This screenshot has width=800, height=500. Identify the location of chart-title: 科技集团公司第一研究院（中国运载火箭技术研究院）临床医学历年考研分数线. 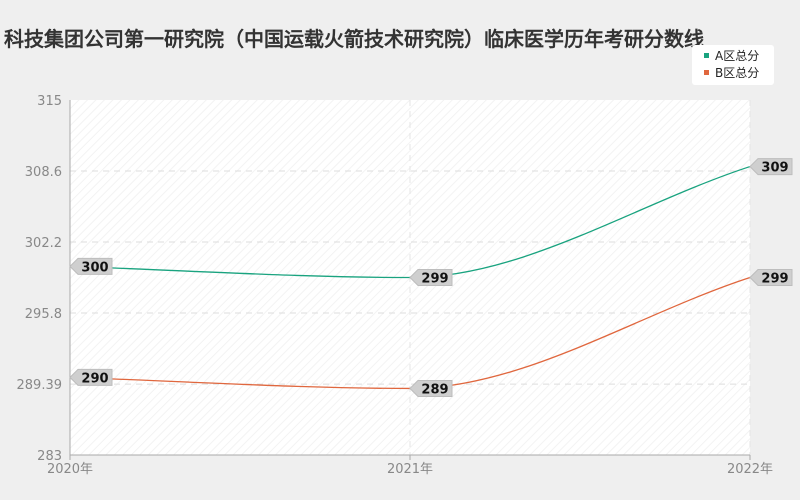
(400, 39).